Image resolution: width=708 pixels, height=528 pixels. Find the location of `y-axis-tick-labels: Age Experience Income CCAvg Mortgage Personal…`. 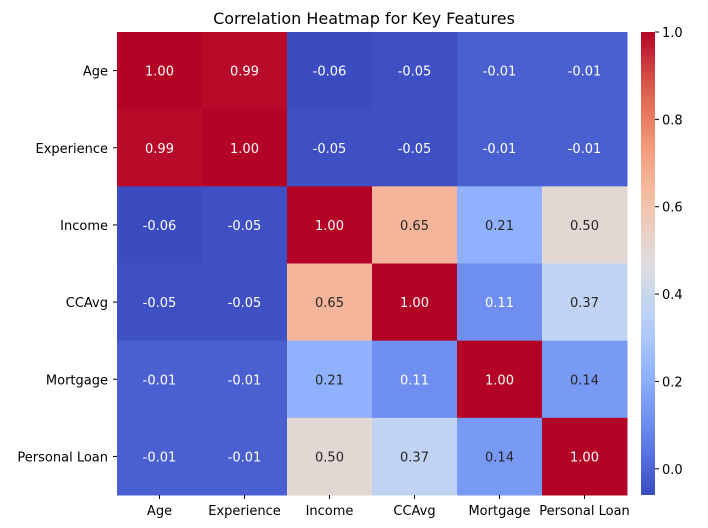

y-axis-tick-labels: Age Experience Income CCAvg Mortgage Personal… is located at coordinates (67, 265).